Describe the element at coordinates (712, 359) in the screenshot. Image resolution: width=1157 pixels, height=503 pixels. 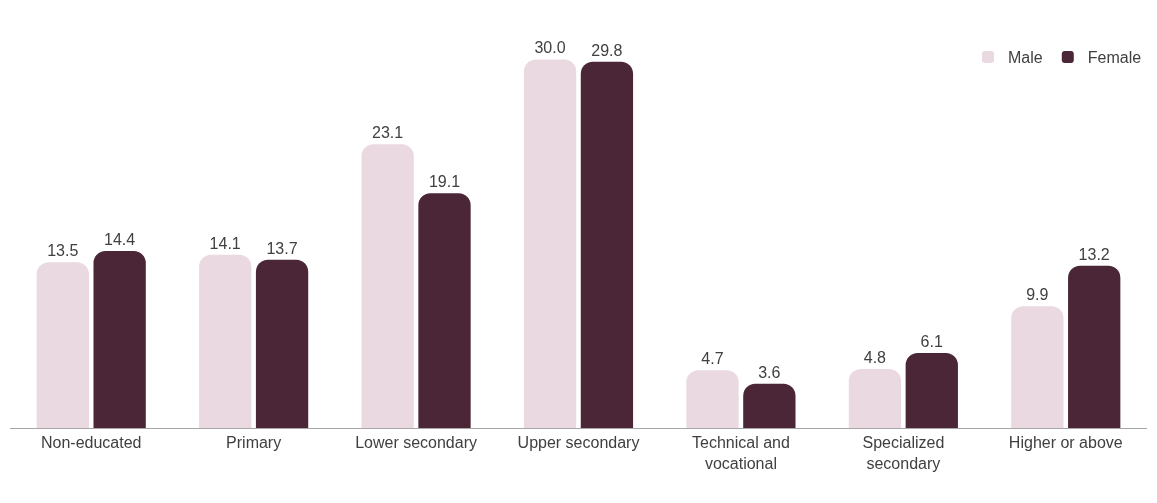
I see `data-label: 4.7` at that location.